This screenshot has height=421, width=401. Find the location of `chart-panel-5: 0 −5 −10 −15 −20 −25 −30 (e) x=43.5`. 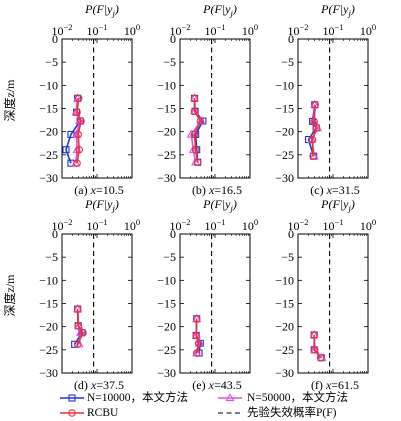

chart-panel-5: 0 −5 −10 −15 −20 −25 −30 (e) x=43.5 is located at coordinates (204, 309).